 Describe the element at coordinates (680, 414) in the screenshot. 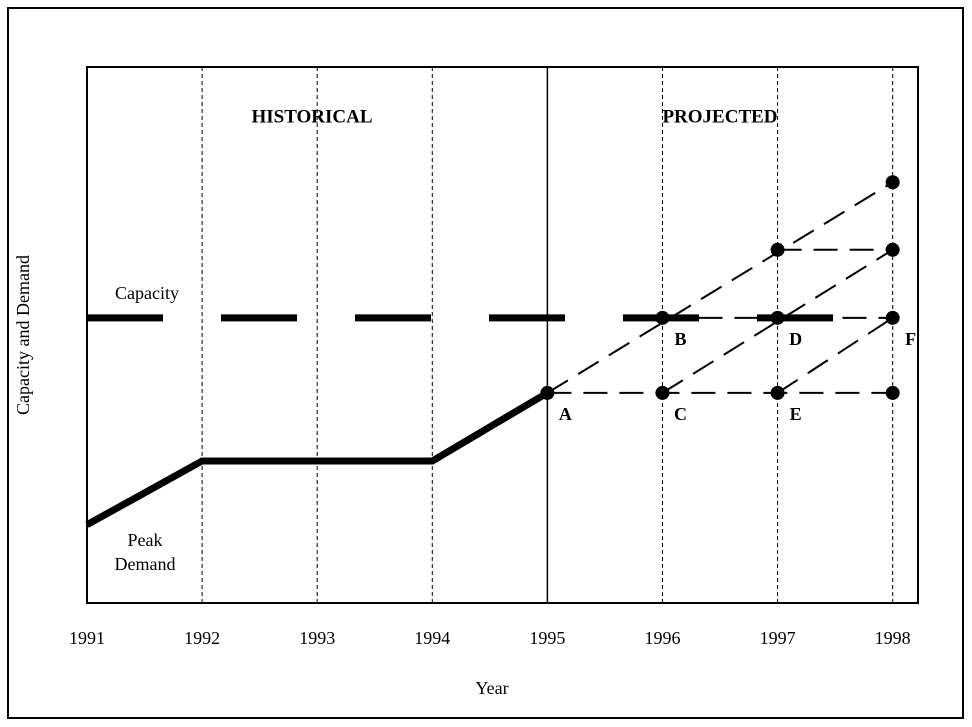

I see `point-label: C` at that location.